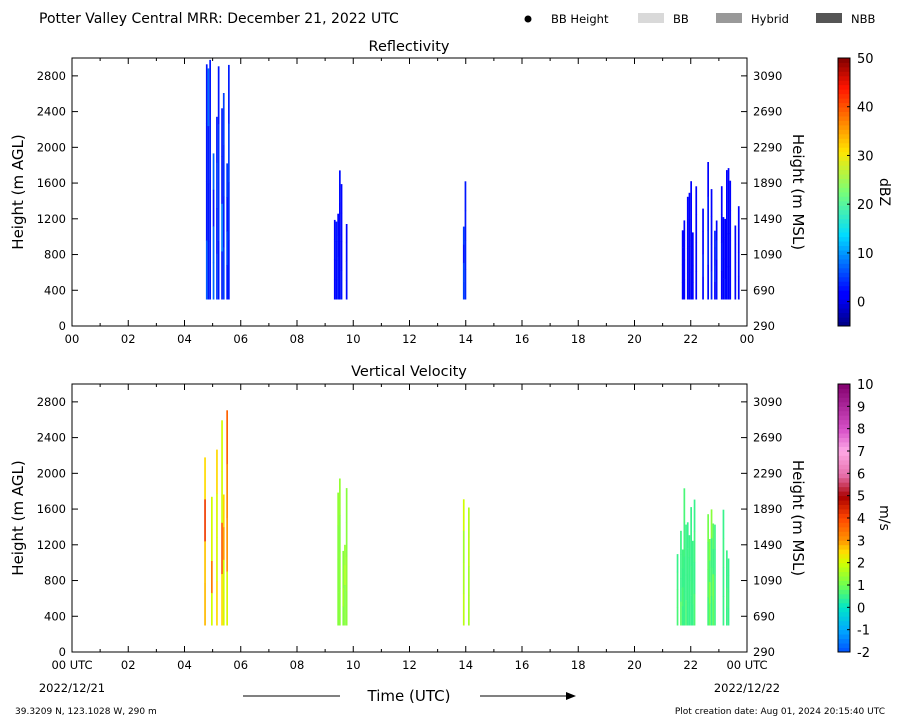 The height and width of the screenshot is (725, 900). What do you see at coordinates (861, 564) in the screenshot?
I see `colorbar-tick-label: 2` at bounding box center [861, 564].